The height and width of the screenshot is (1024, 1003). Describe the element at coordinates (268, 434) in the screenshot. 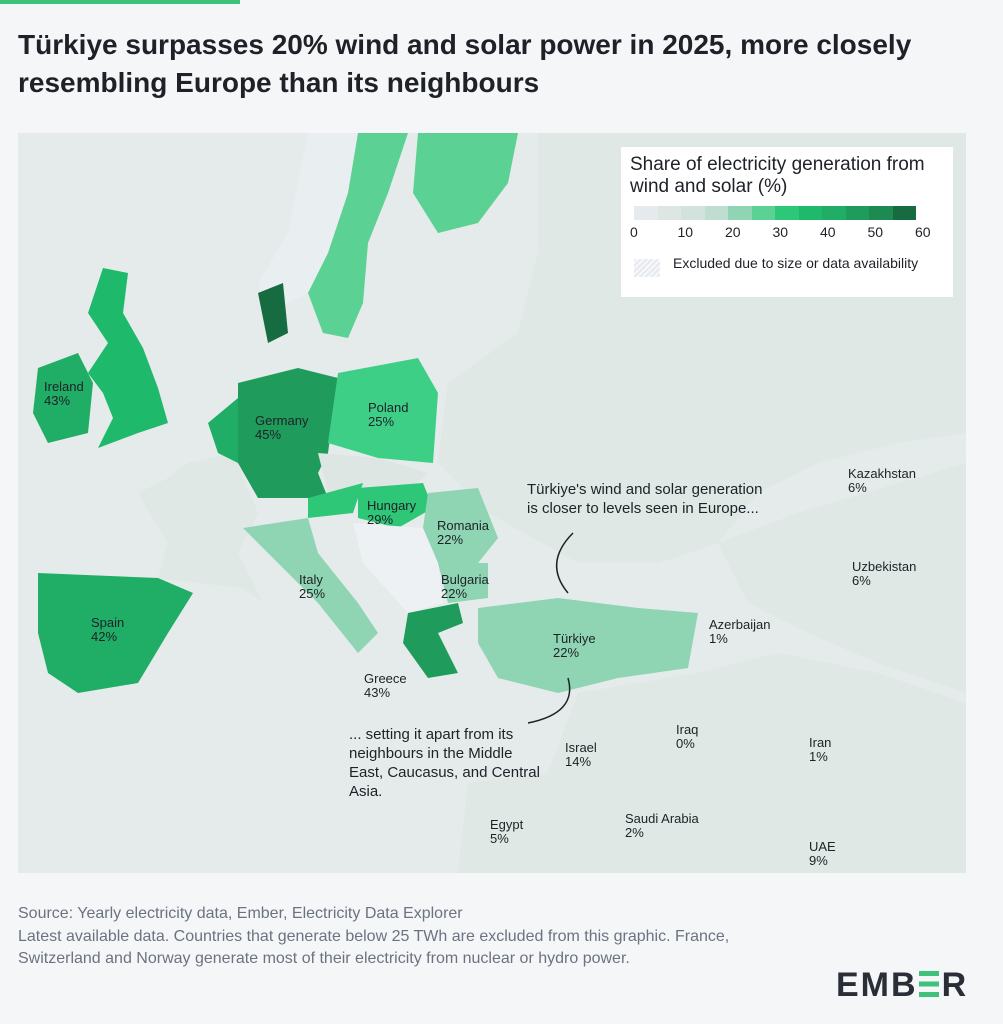

I see `country-value: 45%` at that location.